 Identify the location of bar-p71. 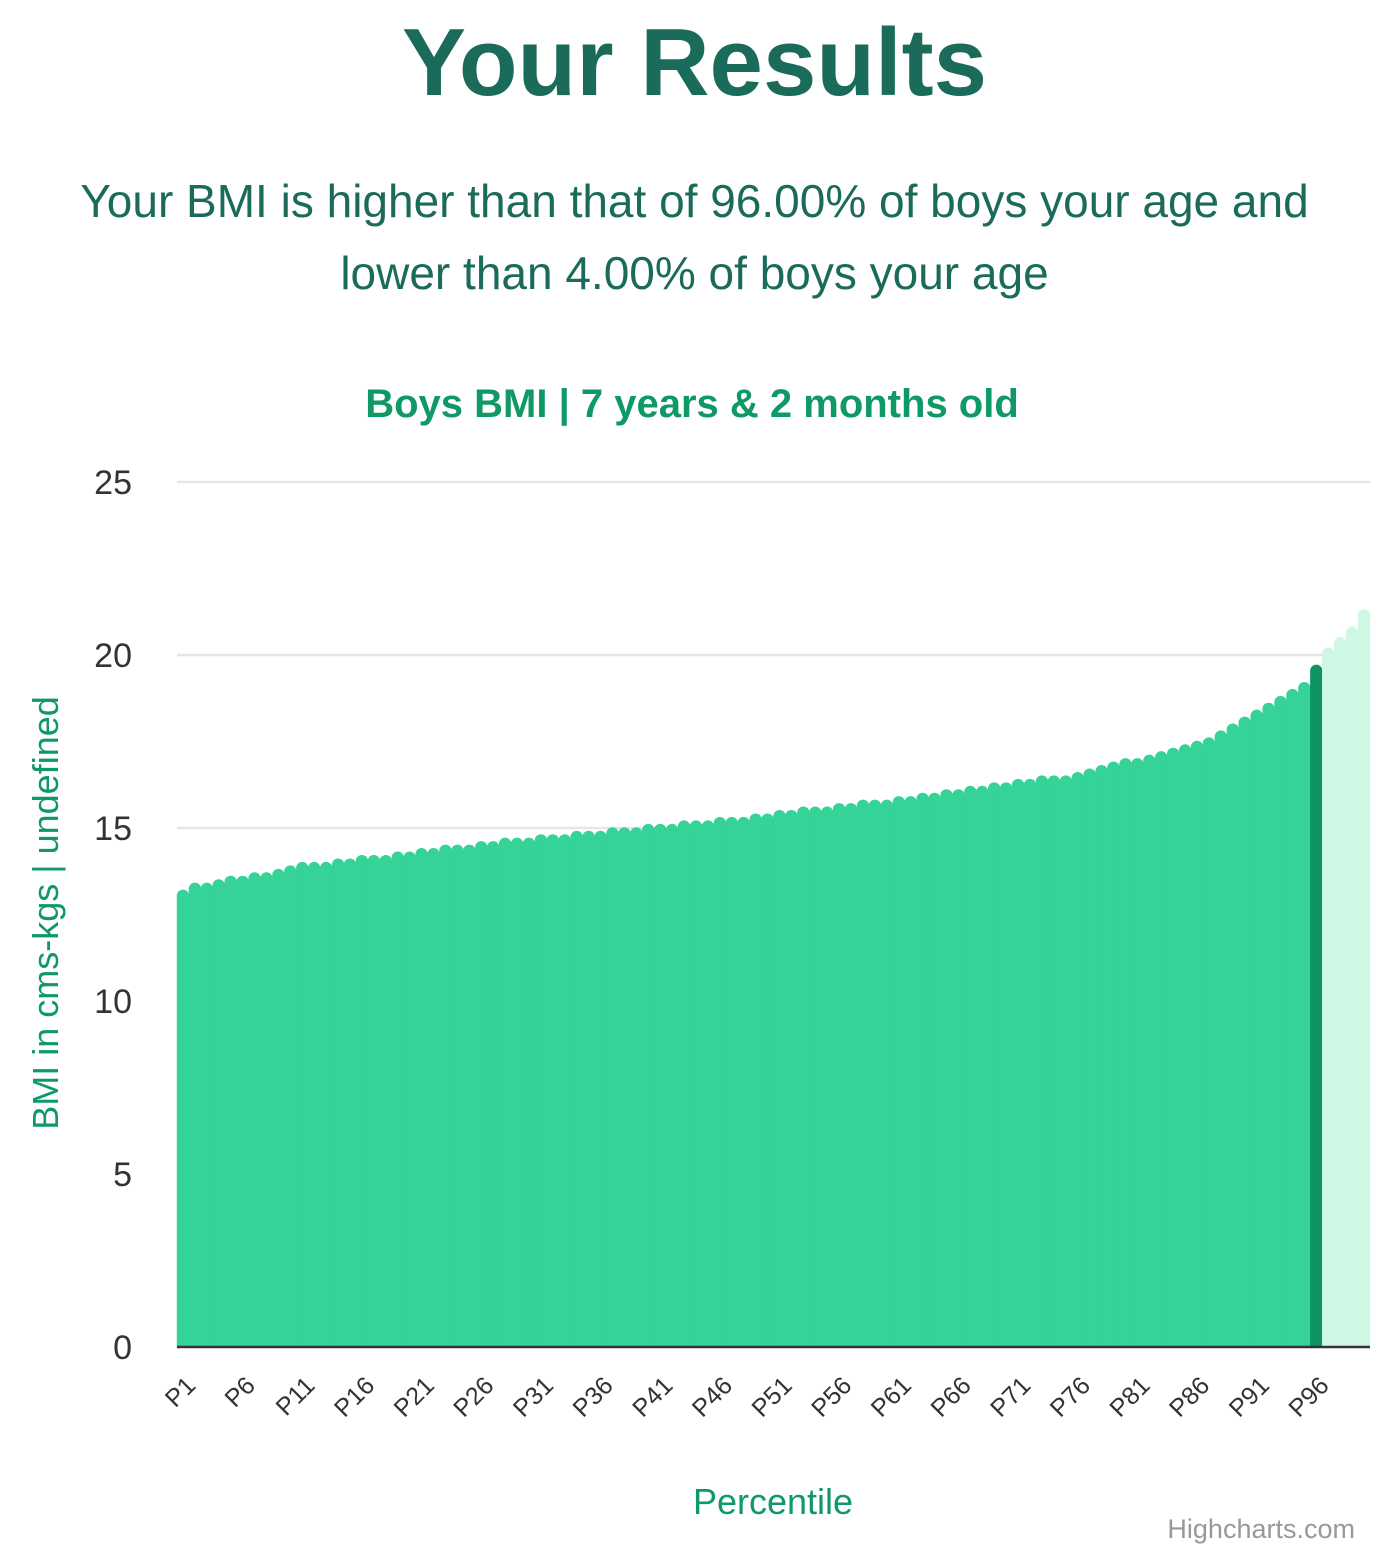
(1018, 1063).